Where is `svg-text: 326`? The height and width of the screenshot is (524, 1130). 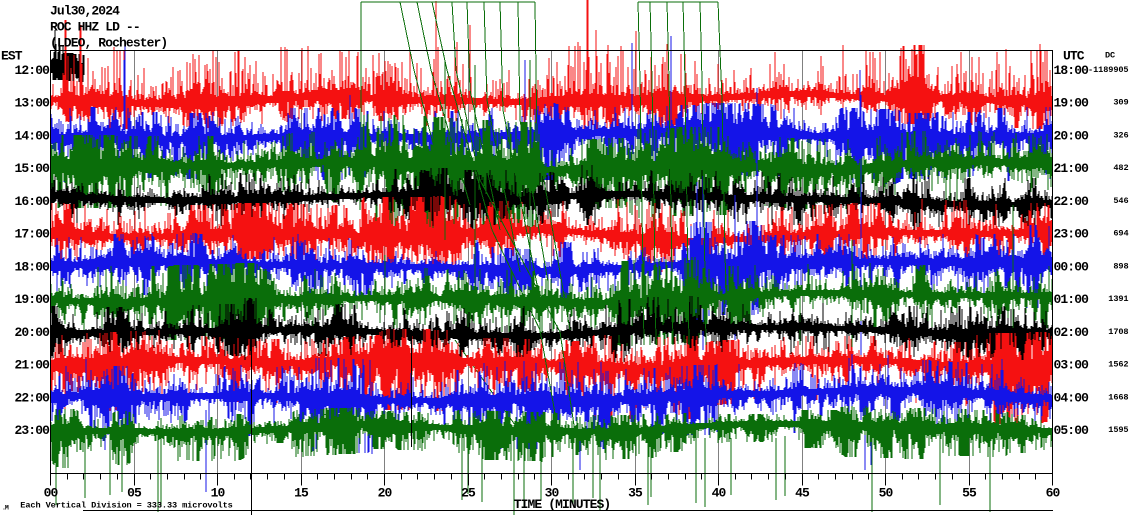 svg-text: 326 is located at coordinates (1120, 135).